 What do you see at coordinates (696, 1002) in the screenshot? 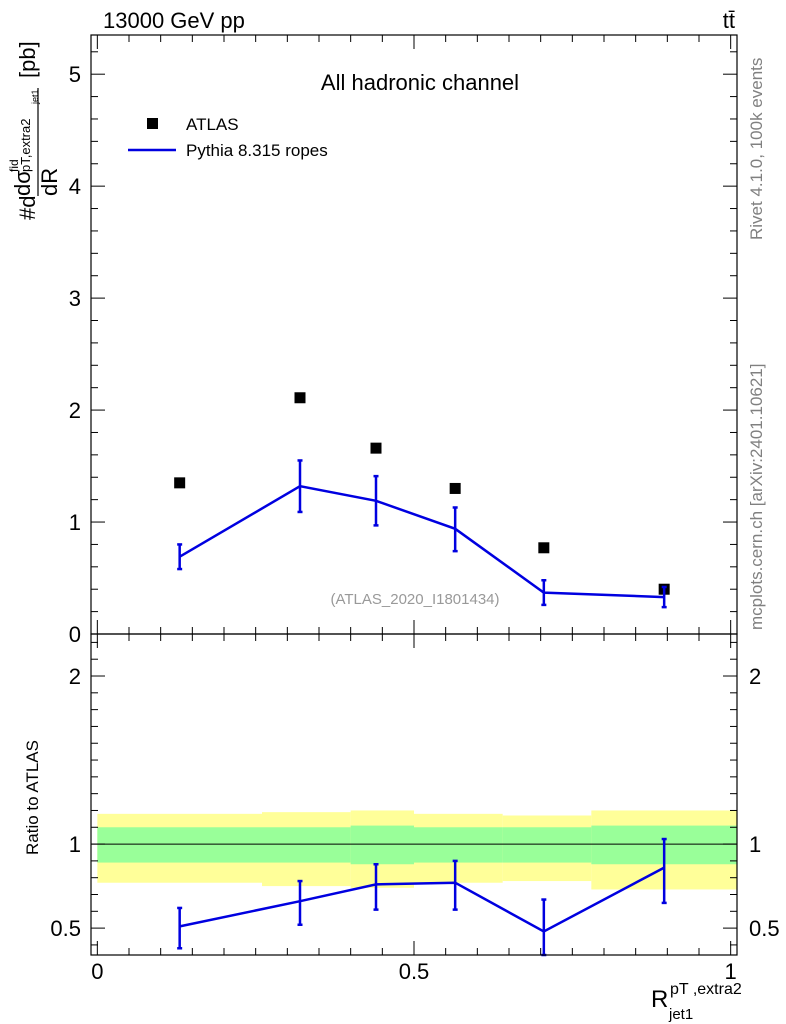
I see `x-axis-label: R pT ,extra2 jet1` at bounding box center [696, 1002].